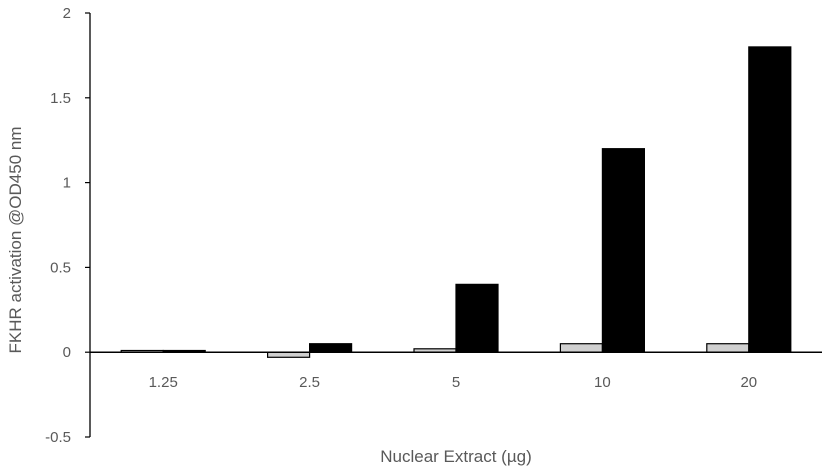 This screenshot has height=471, width=822. What do you see at coordinates (748, 382) in the screenshot?
I see `x-tick-label: 20` at bounding box center [748, 382].